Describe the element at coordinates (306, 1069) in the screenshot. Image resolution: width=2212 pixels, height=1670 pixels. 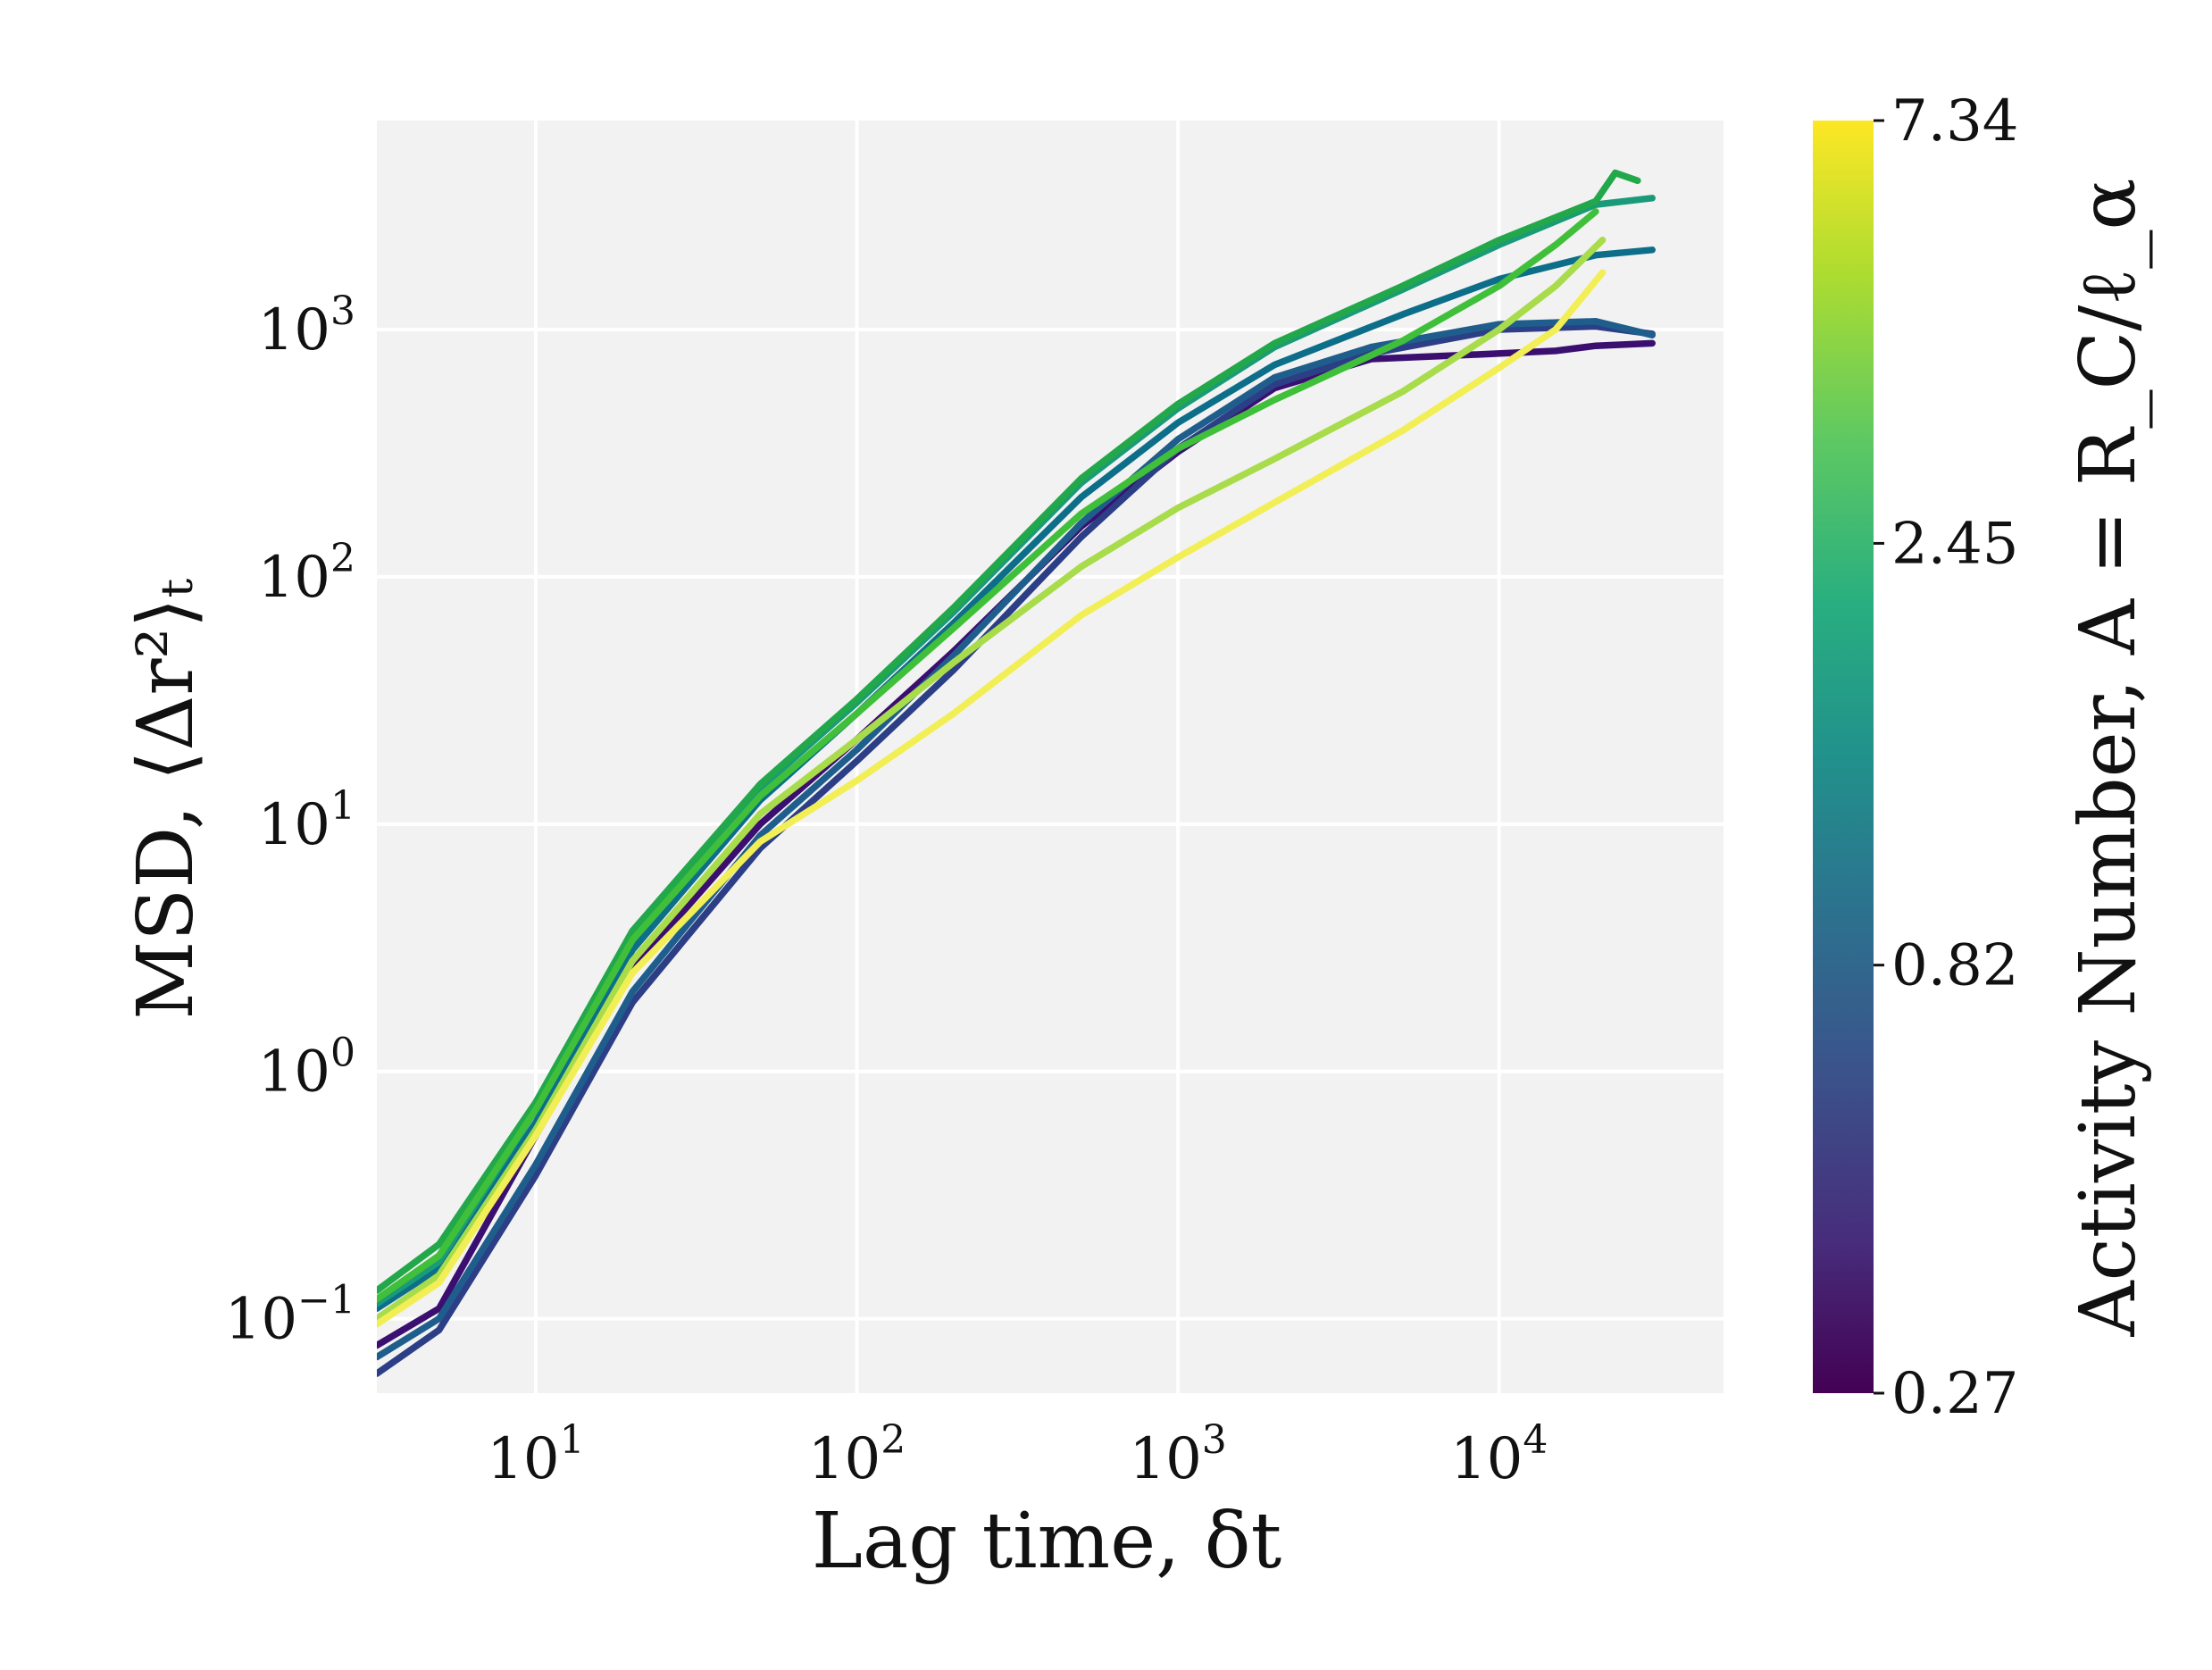
I see `y-tick-label-1: 10⁰` at that location.